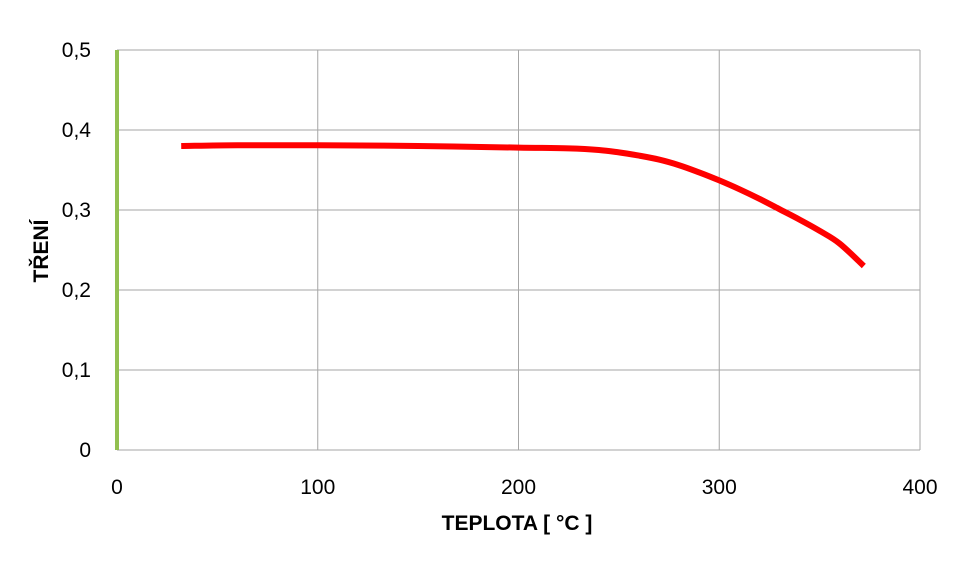 This screenshot has width=959, height=565. I want to click on y-tick-labels: 0 0,1 0,2 0,3 0,4 0,5, so click(77, 250).